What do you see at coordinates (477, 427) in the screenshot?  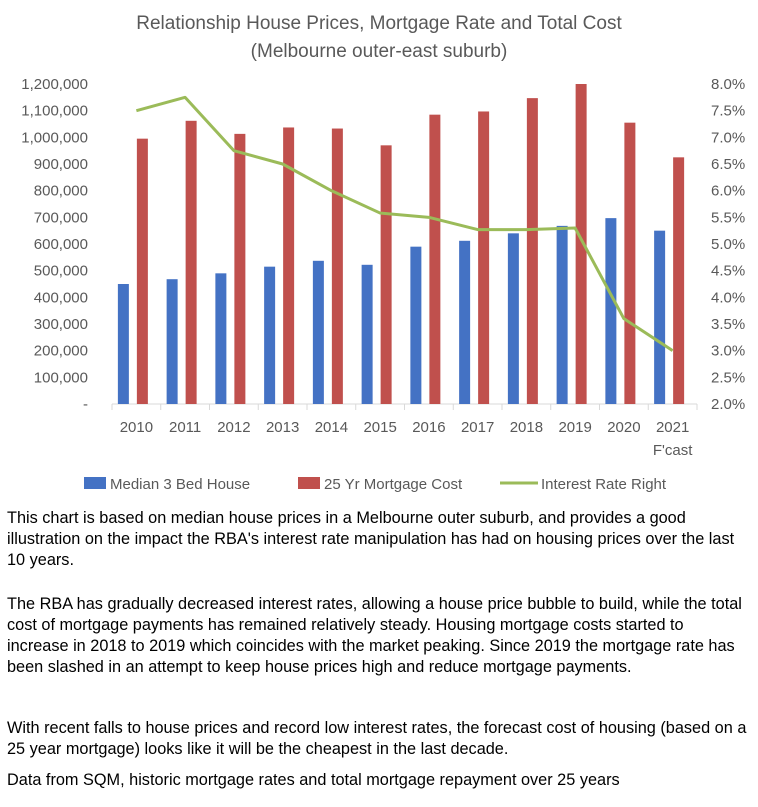 I see `x-tick-label: 2017` at bounding box center [477, 427].